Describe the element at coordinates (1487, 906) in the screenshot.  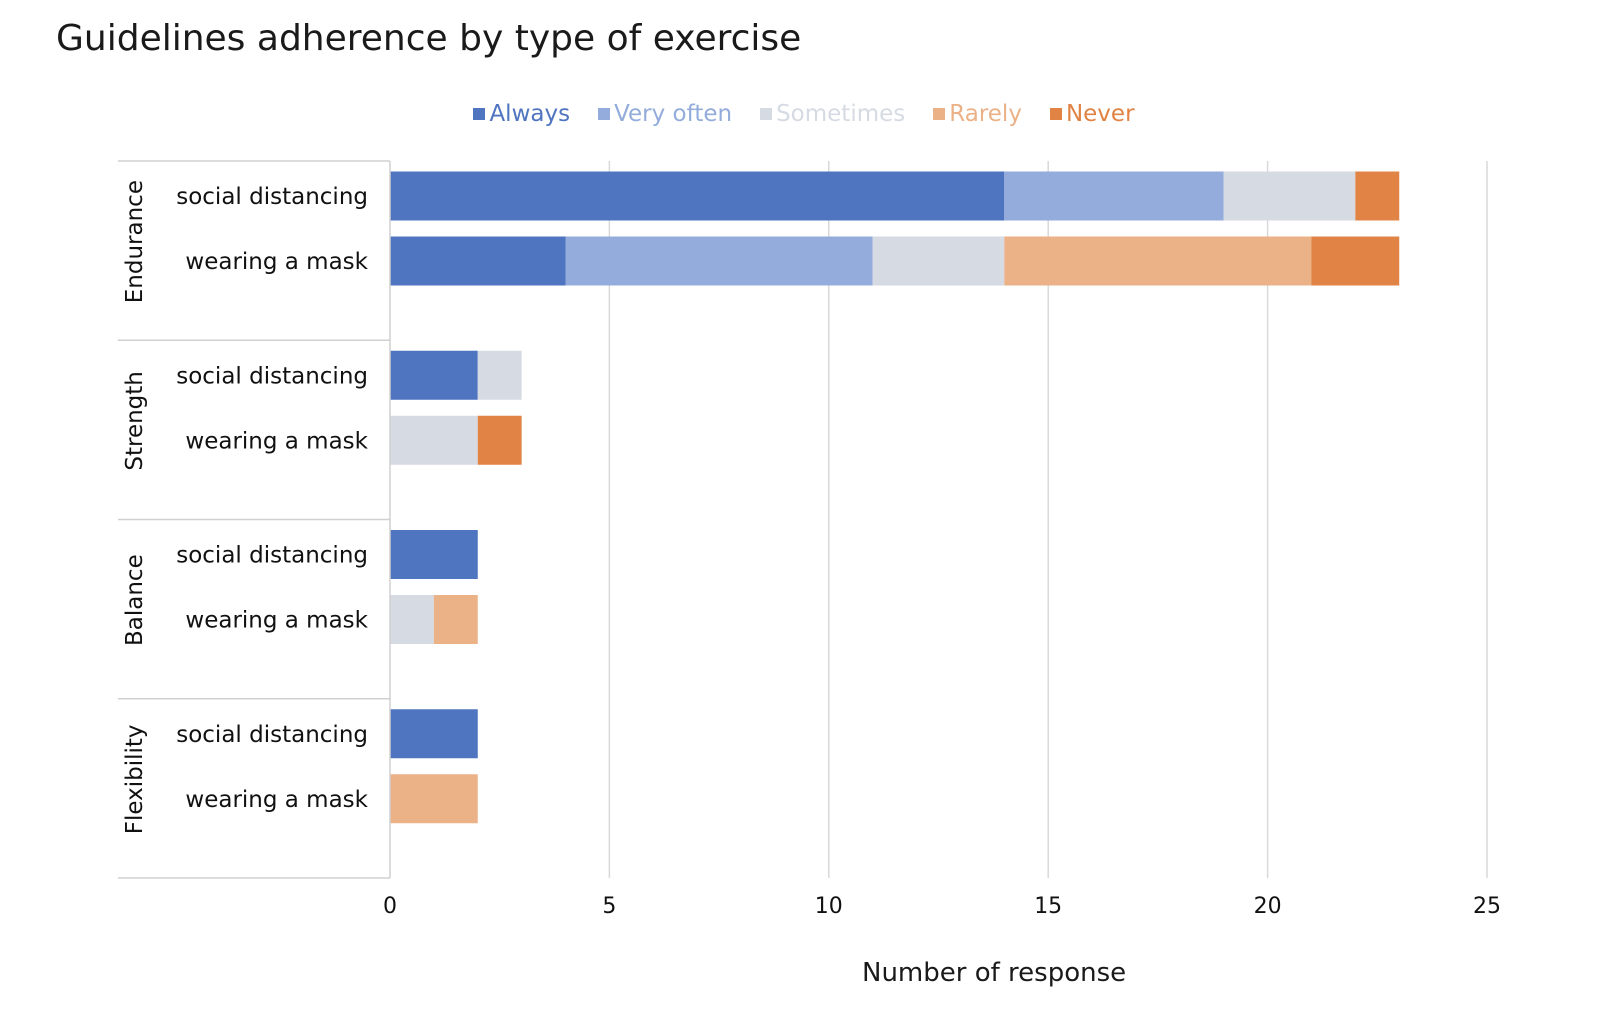
I see `x-tick-label: 25` at that location.